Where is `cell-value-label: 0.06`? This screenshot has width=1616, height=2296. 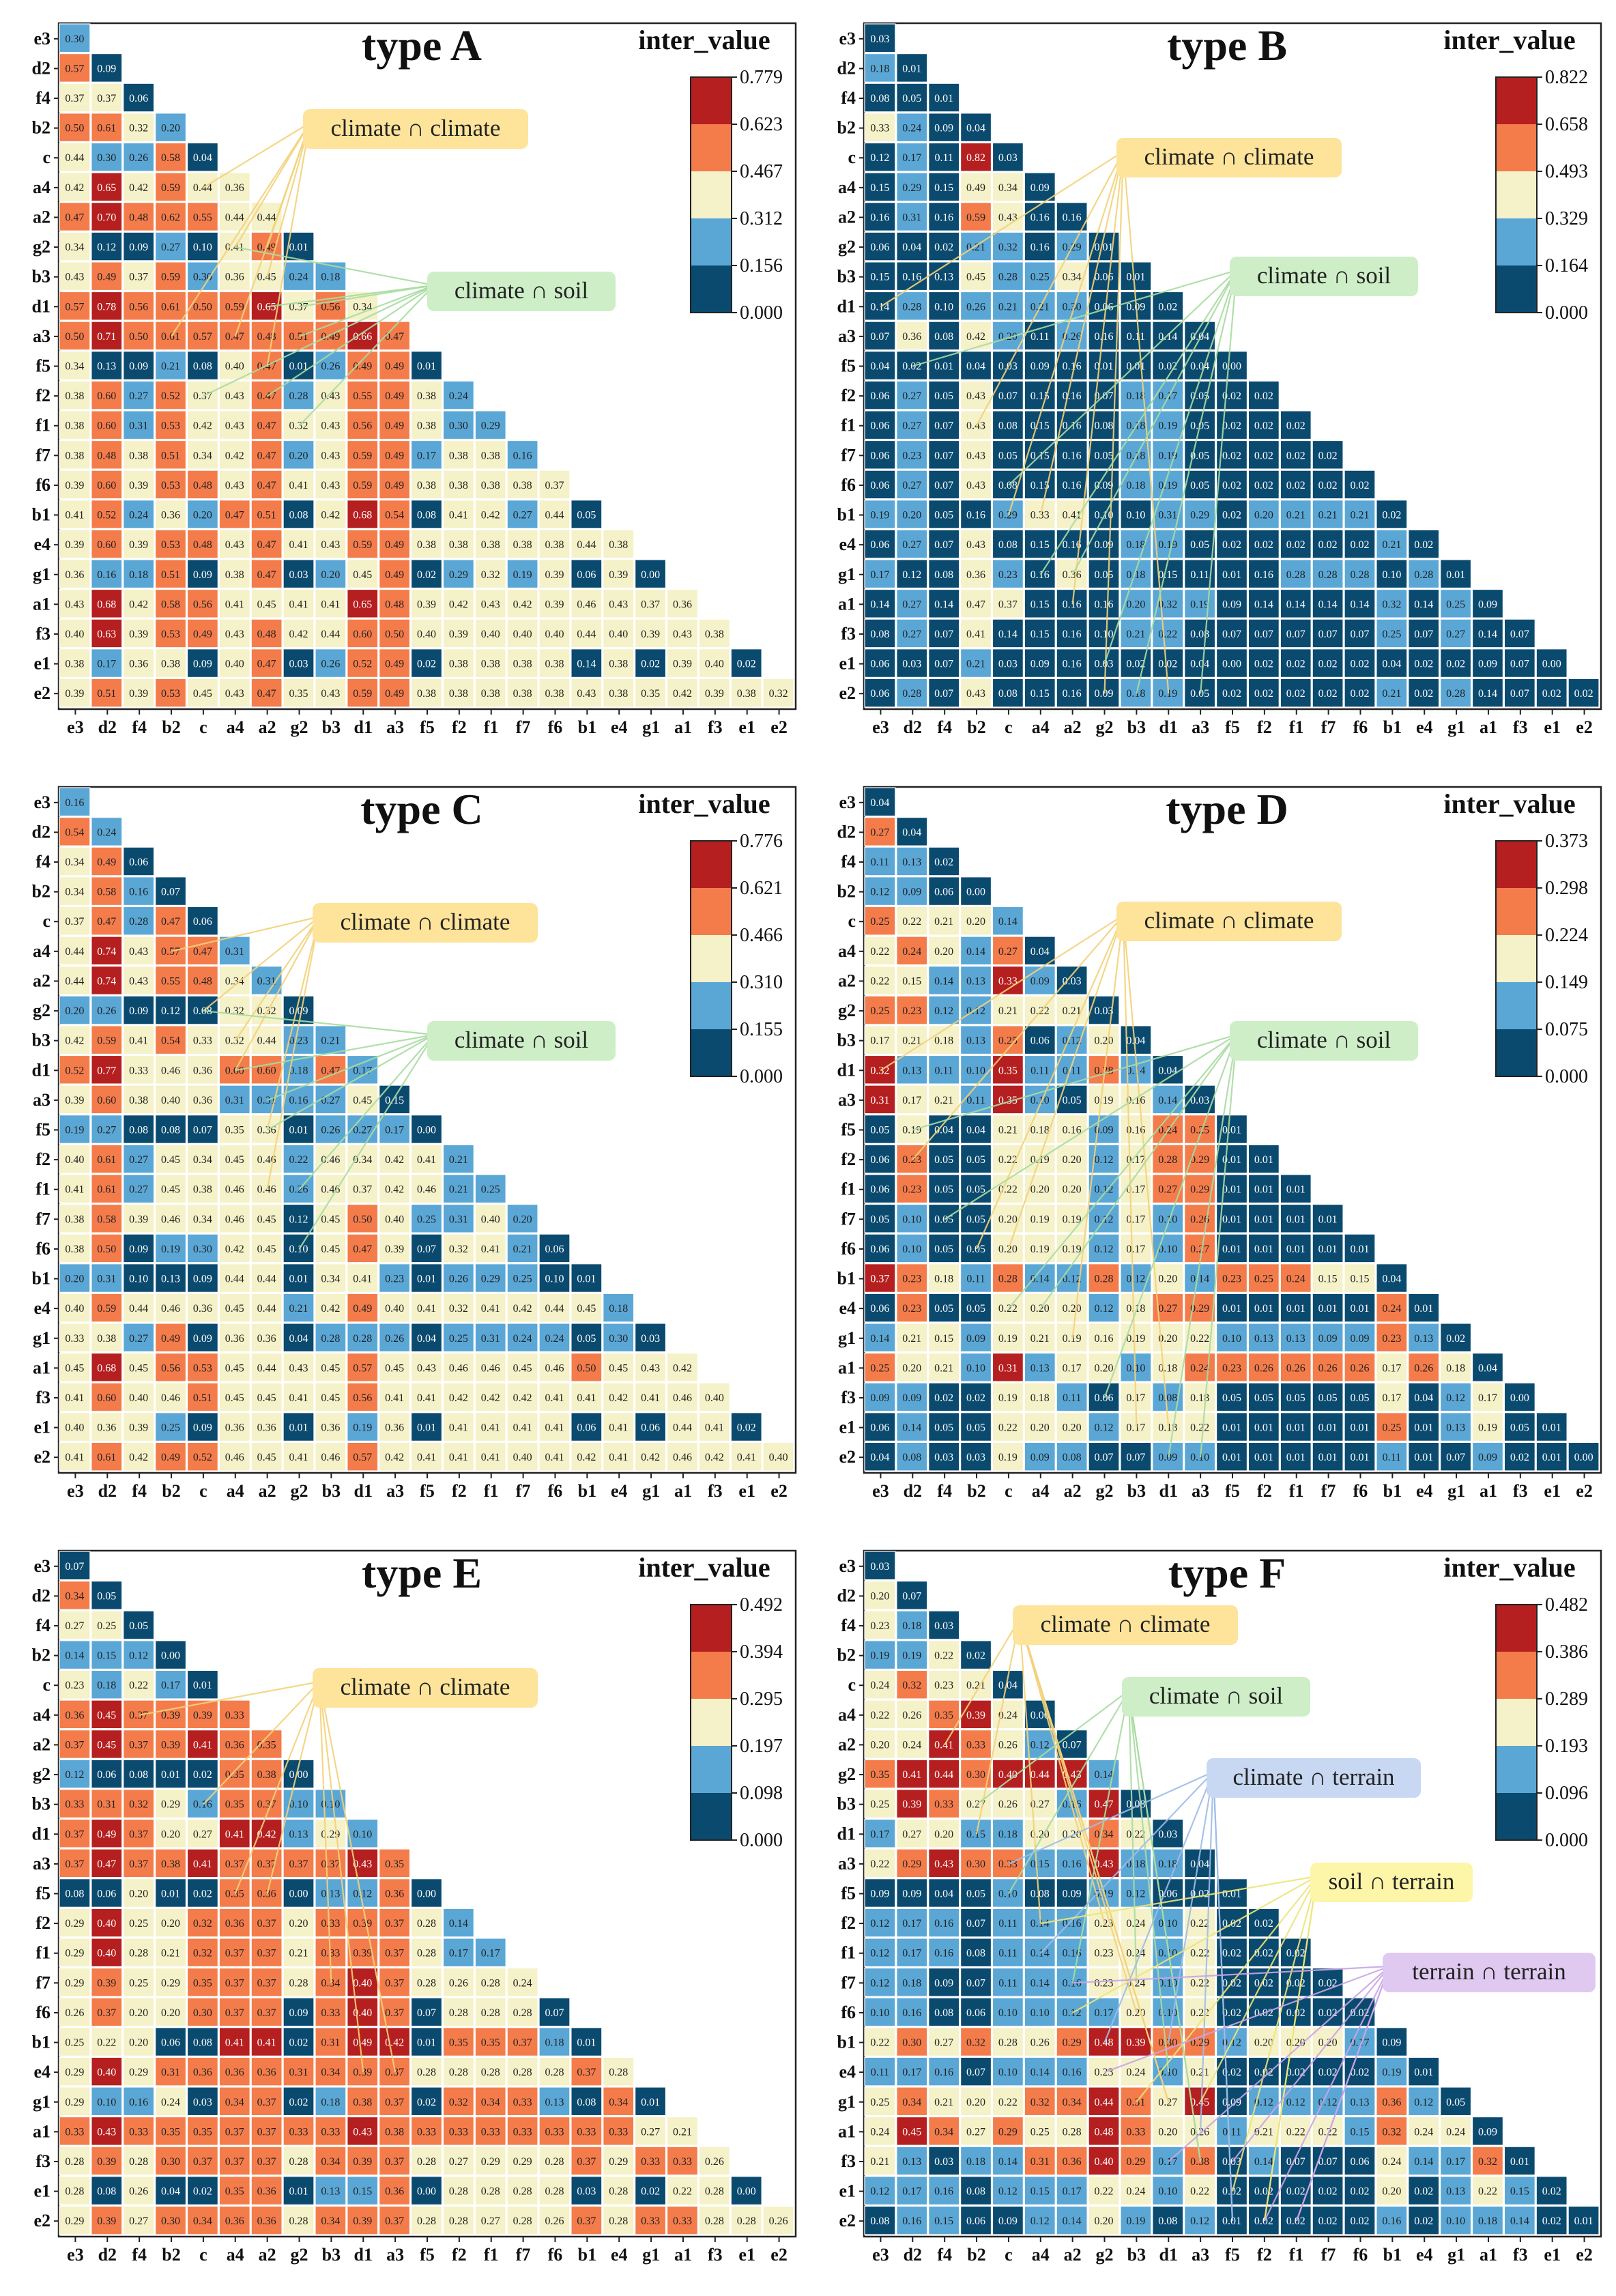 cell-value-label: 0.06 is located at coordinates (879, 1190).